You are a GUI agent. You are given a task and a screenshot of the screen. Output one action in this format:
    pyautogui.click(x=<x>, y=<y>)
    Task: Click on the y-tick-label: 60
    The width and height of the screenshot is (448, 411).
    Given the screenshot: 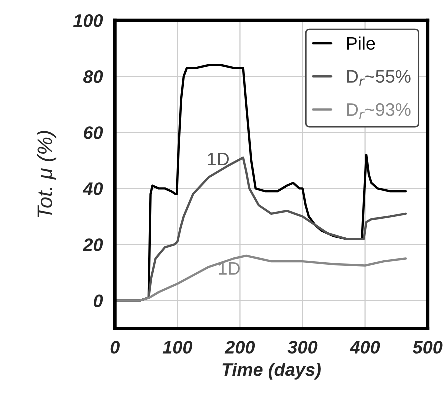 What is the action you would take?
    pyautogui.click(x=94, y=133)
    